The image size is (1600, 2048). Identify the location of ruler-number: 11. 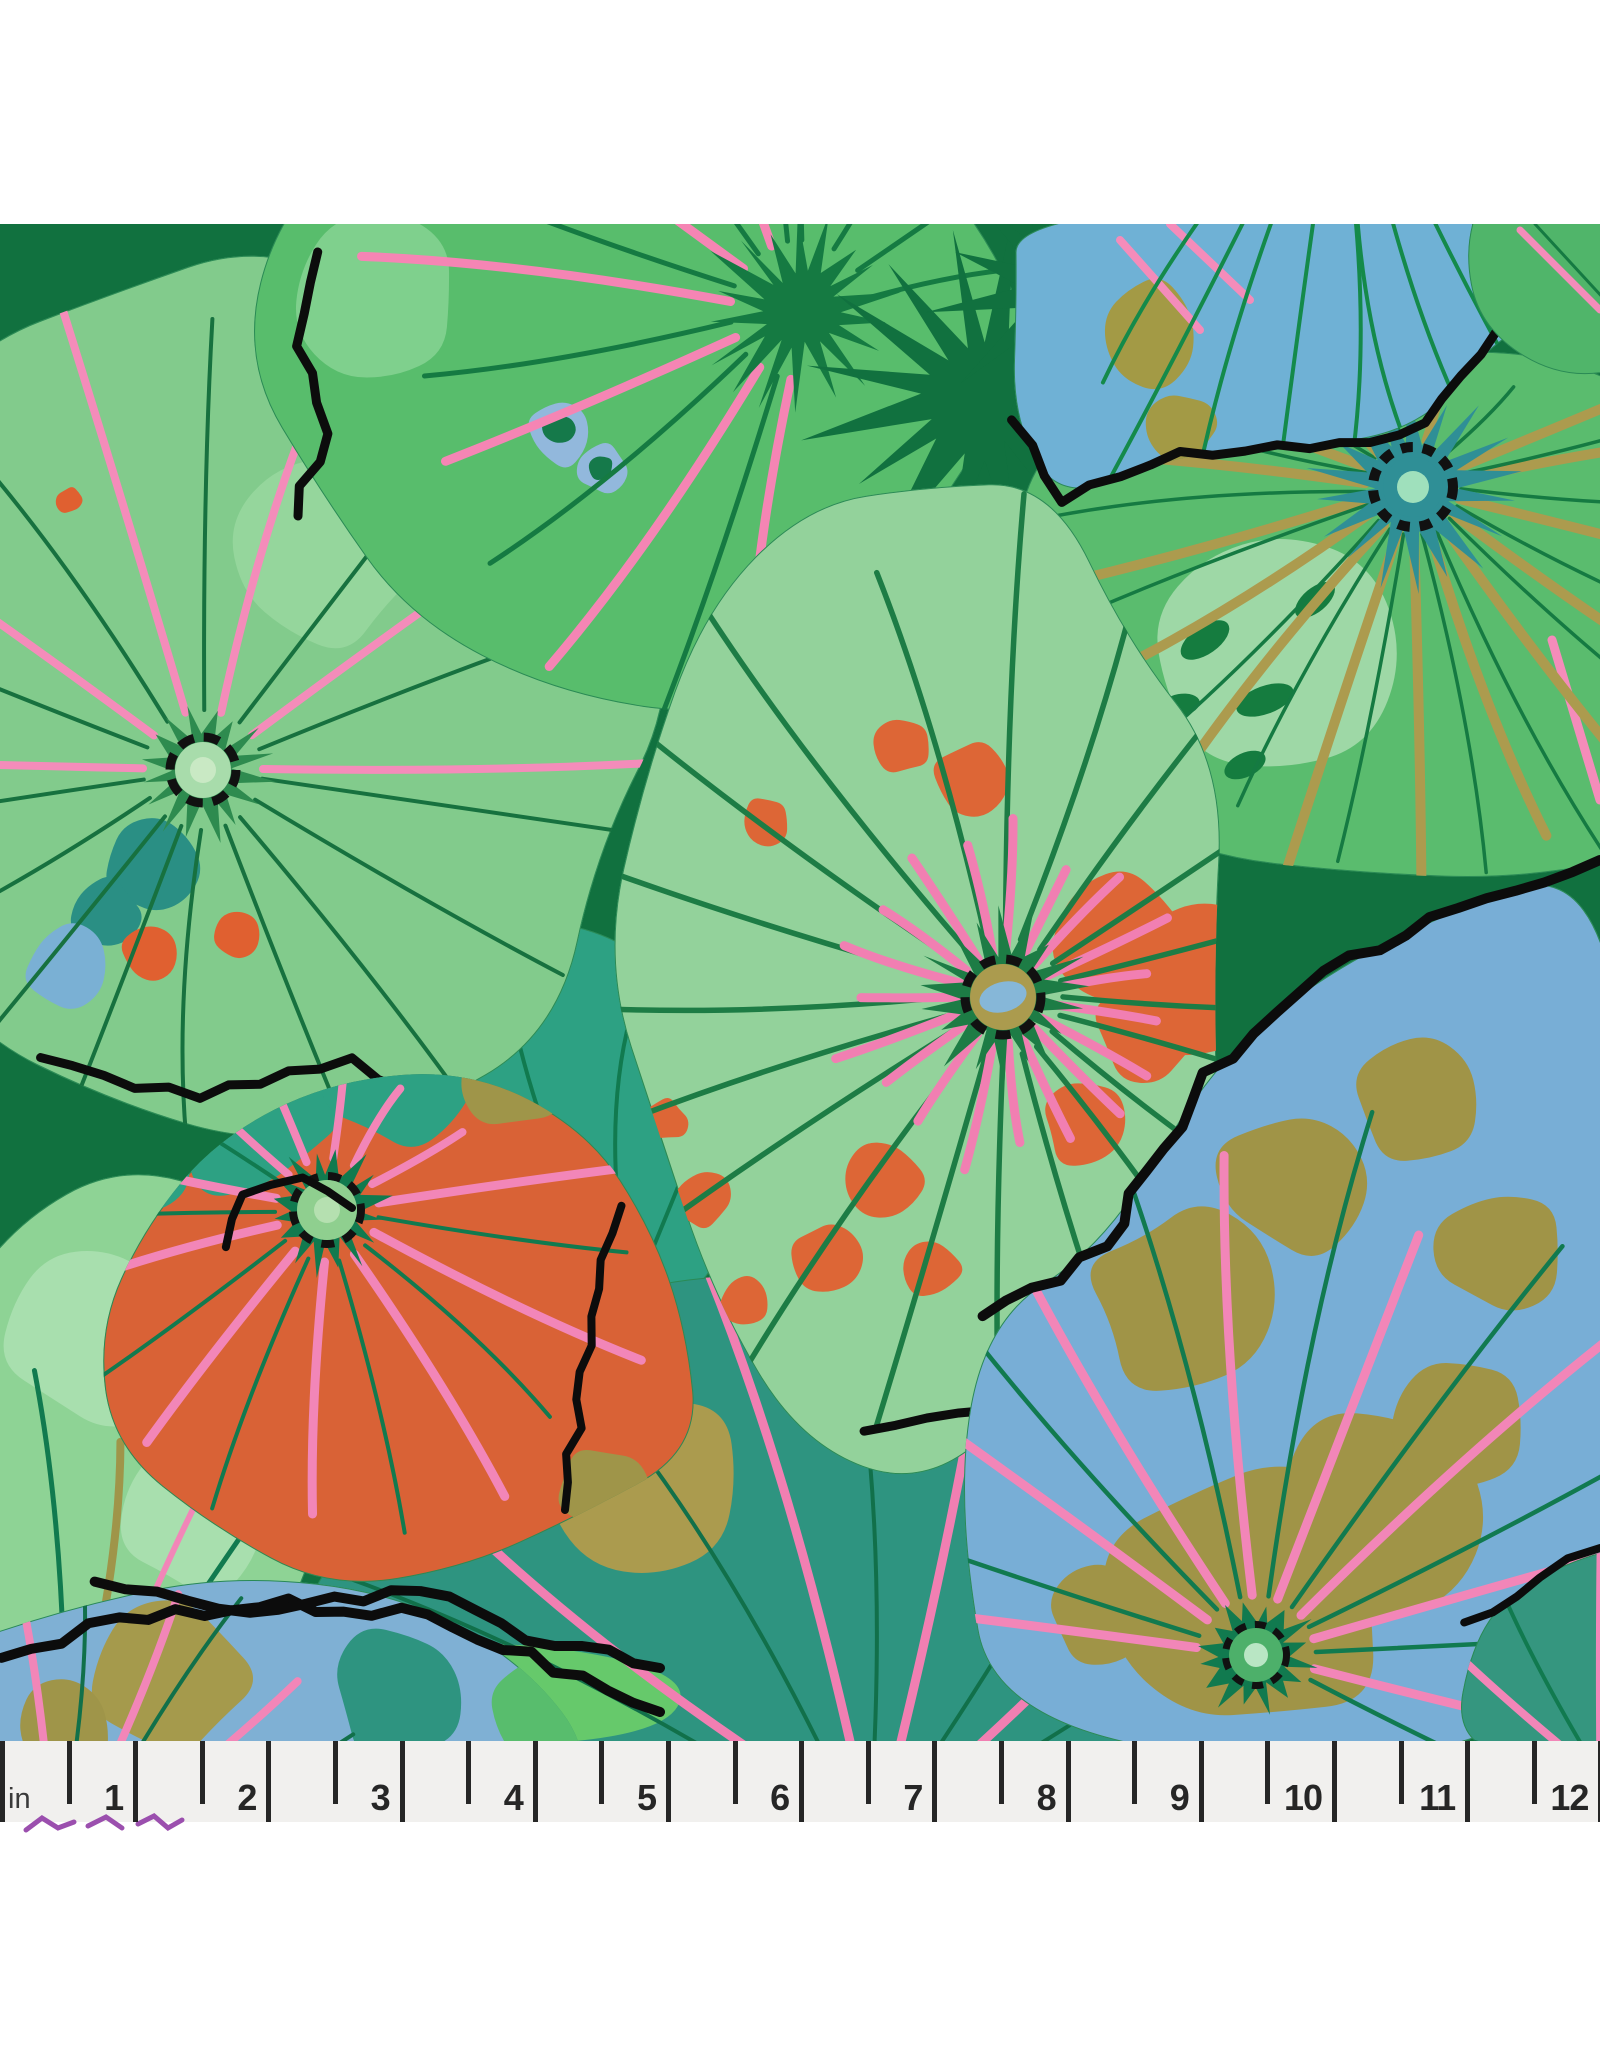
(1437, 1797).